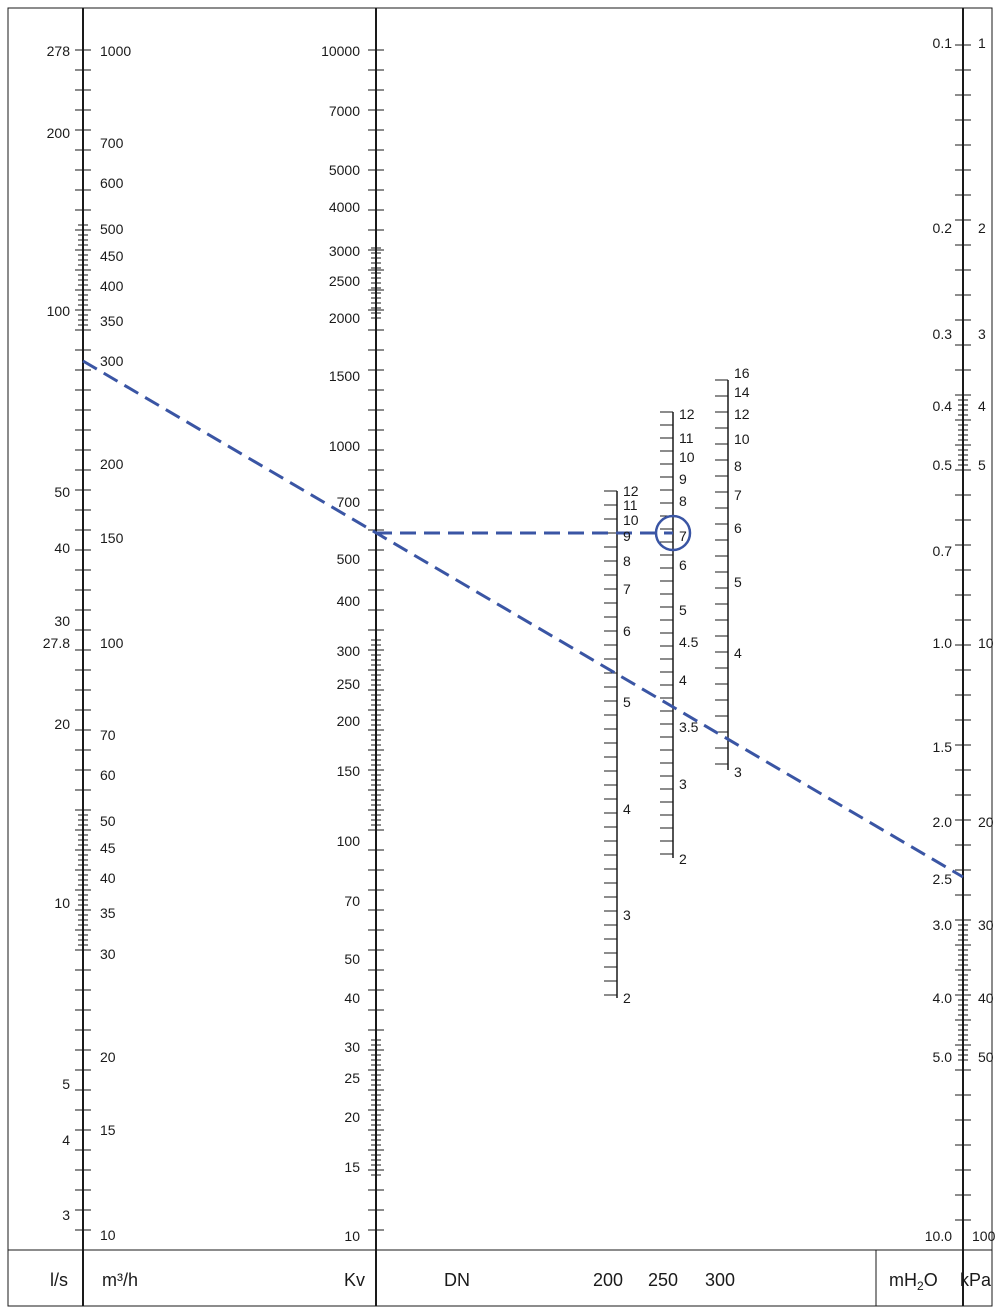 The height and width of the screenshot is (1314, 1000). I want to click on ls-label: 5, so click(66, 1084).